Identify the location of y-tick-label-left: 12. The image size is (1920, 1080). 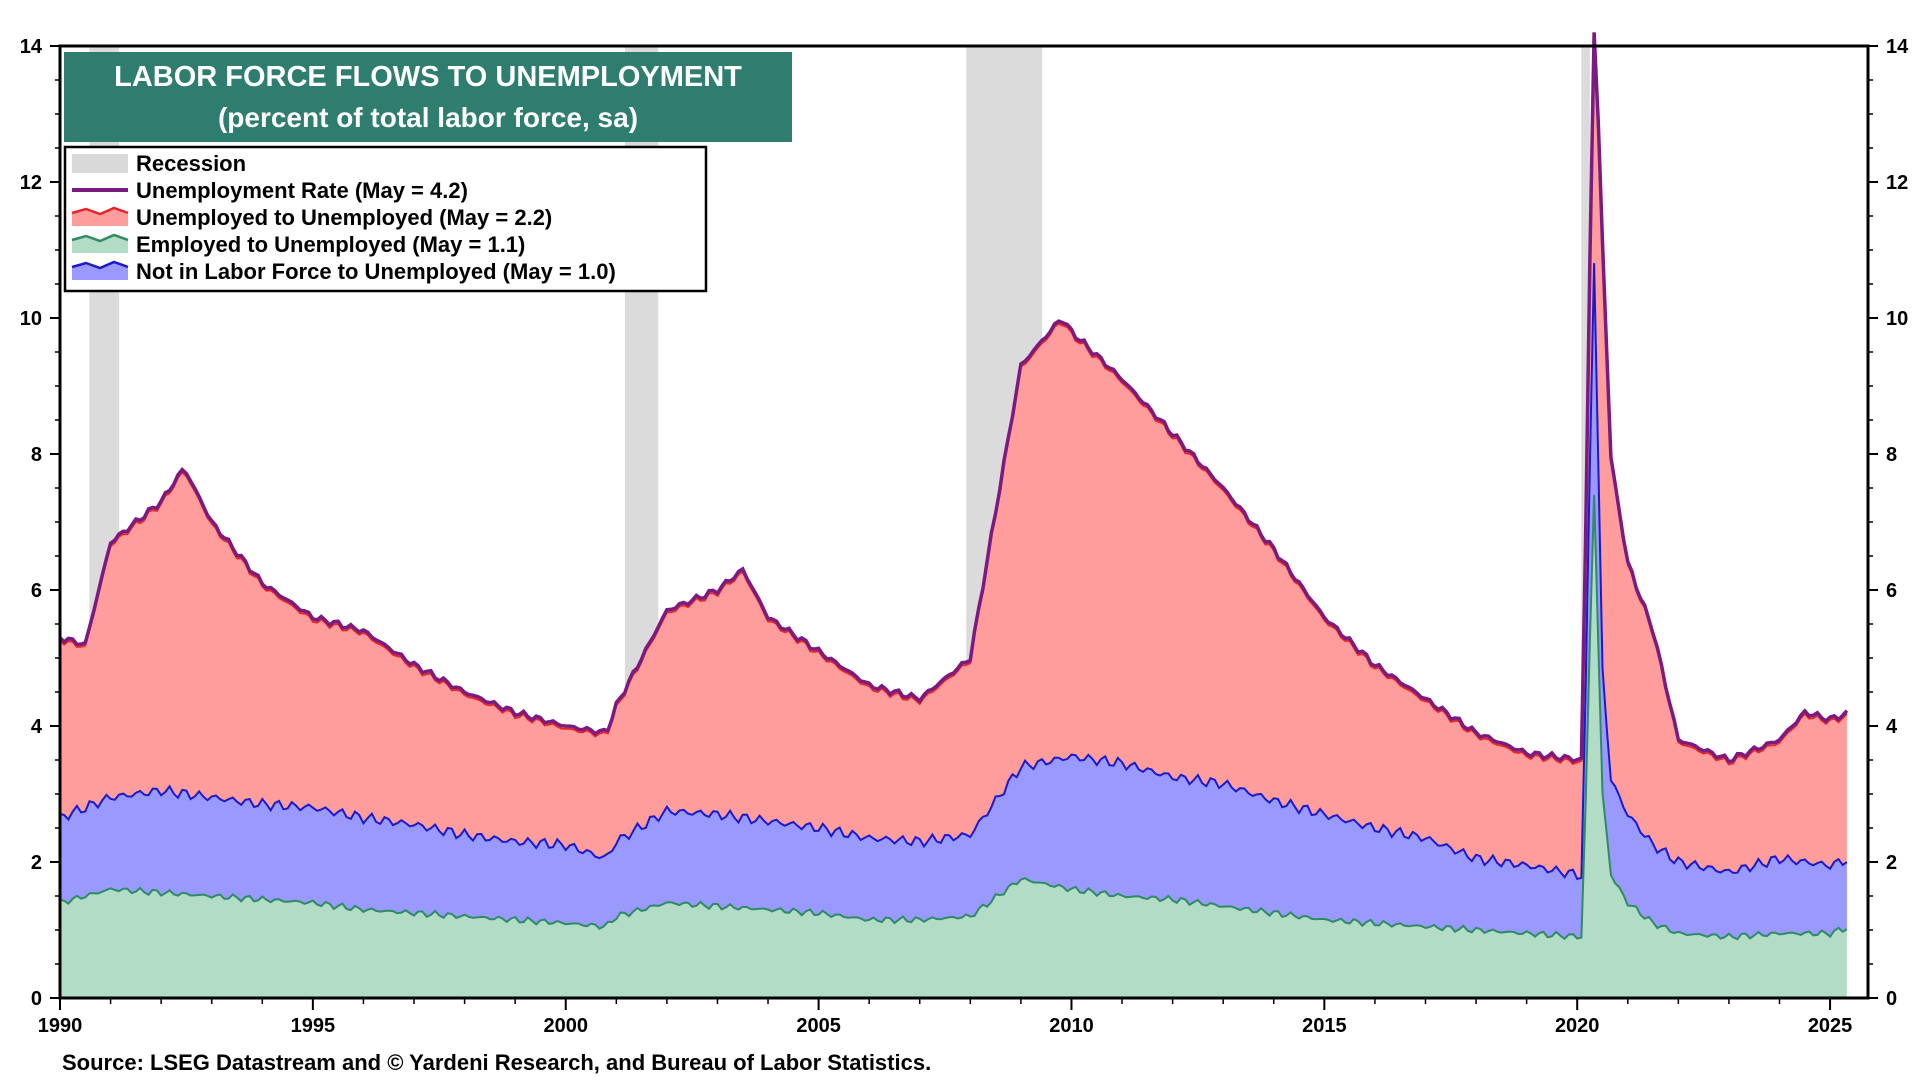
(31, 183).